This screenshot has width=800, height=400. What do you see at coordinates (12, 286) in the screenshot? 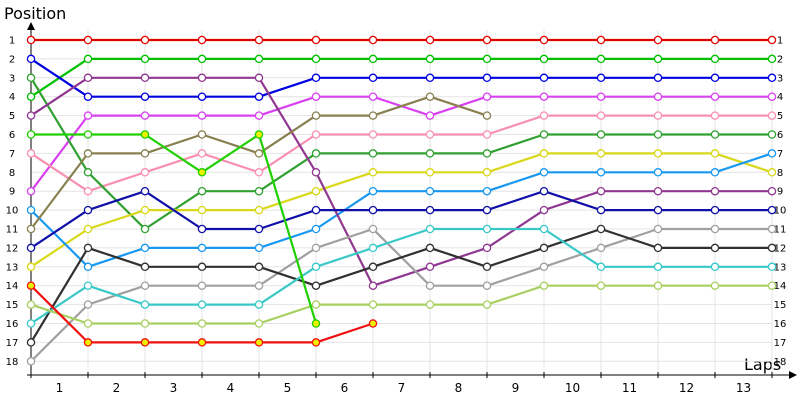
I see `y-tick-label-left: 14` at bounding box center [12, 286].